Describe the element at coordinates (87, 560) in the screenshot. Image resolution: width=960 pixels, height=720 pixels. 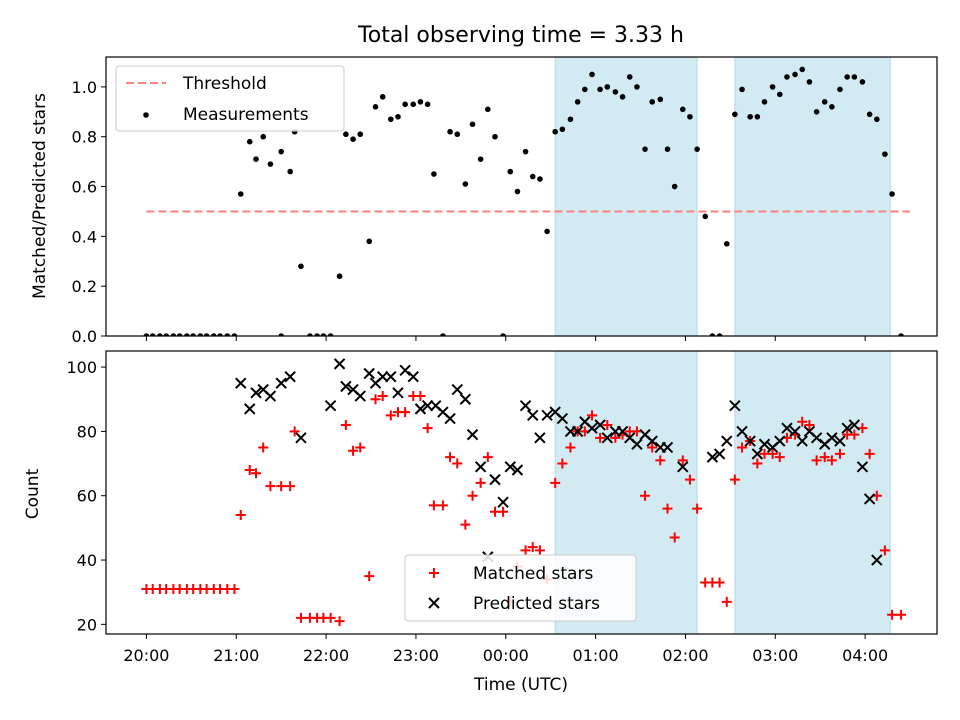
I see `bottom-y-tick-label: 40` at that location.